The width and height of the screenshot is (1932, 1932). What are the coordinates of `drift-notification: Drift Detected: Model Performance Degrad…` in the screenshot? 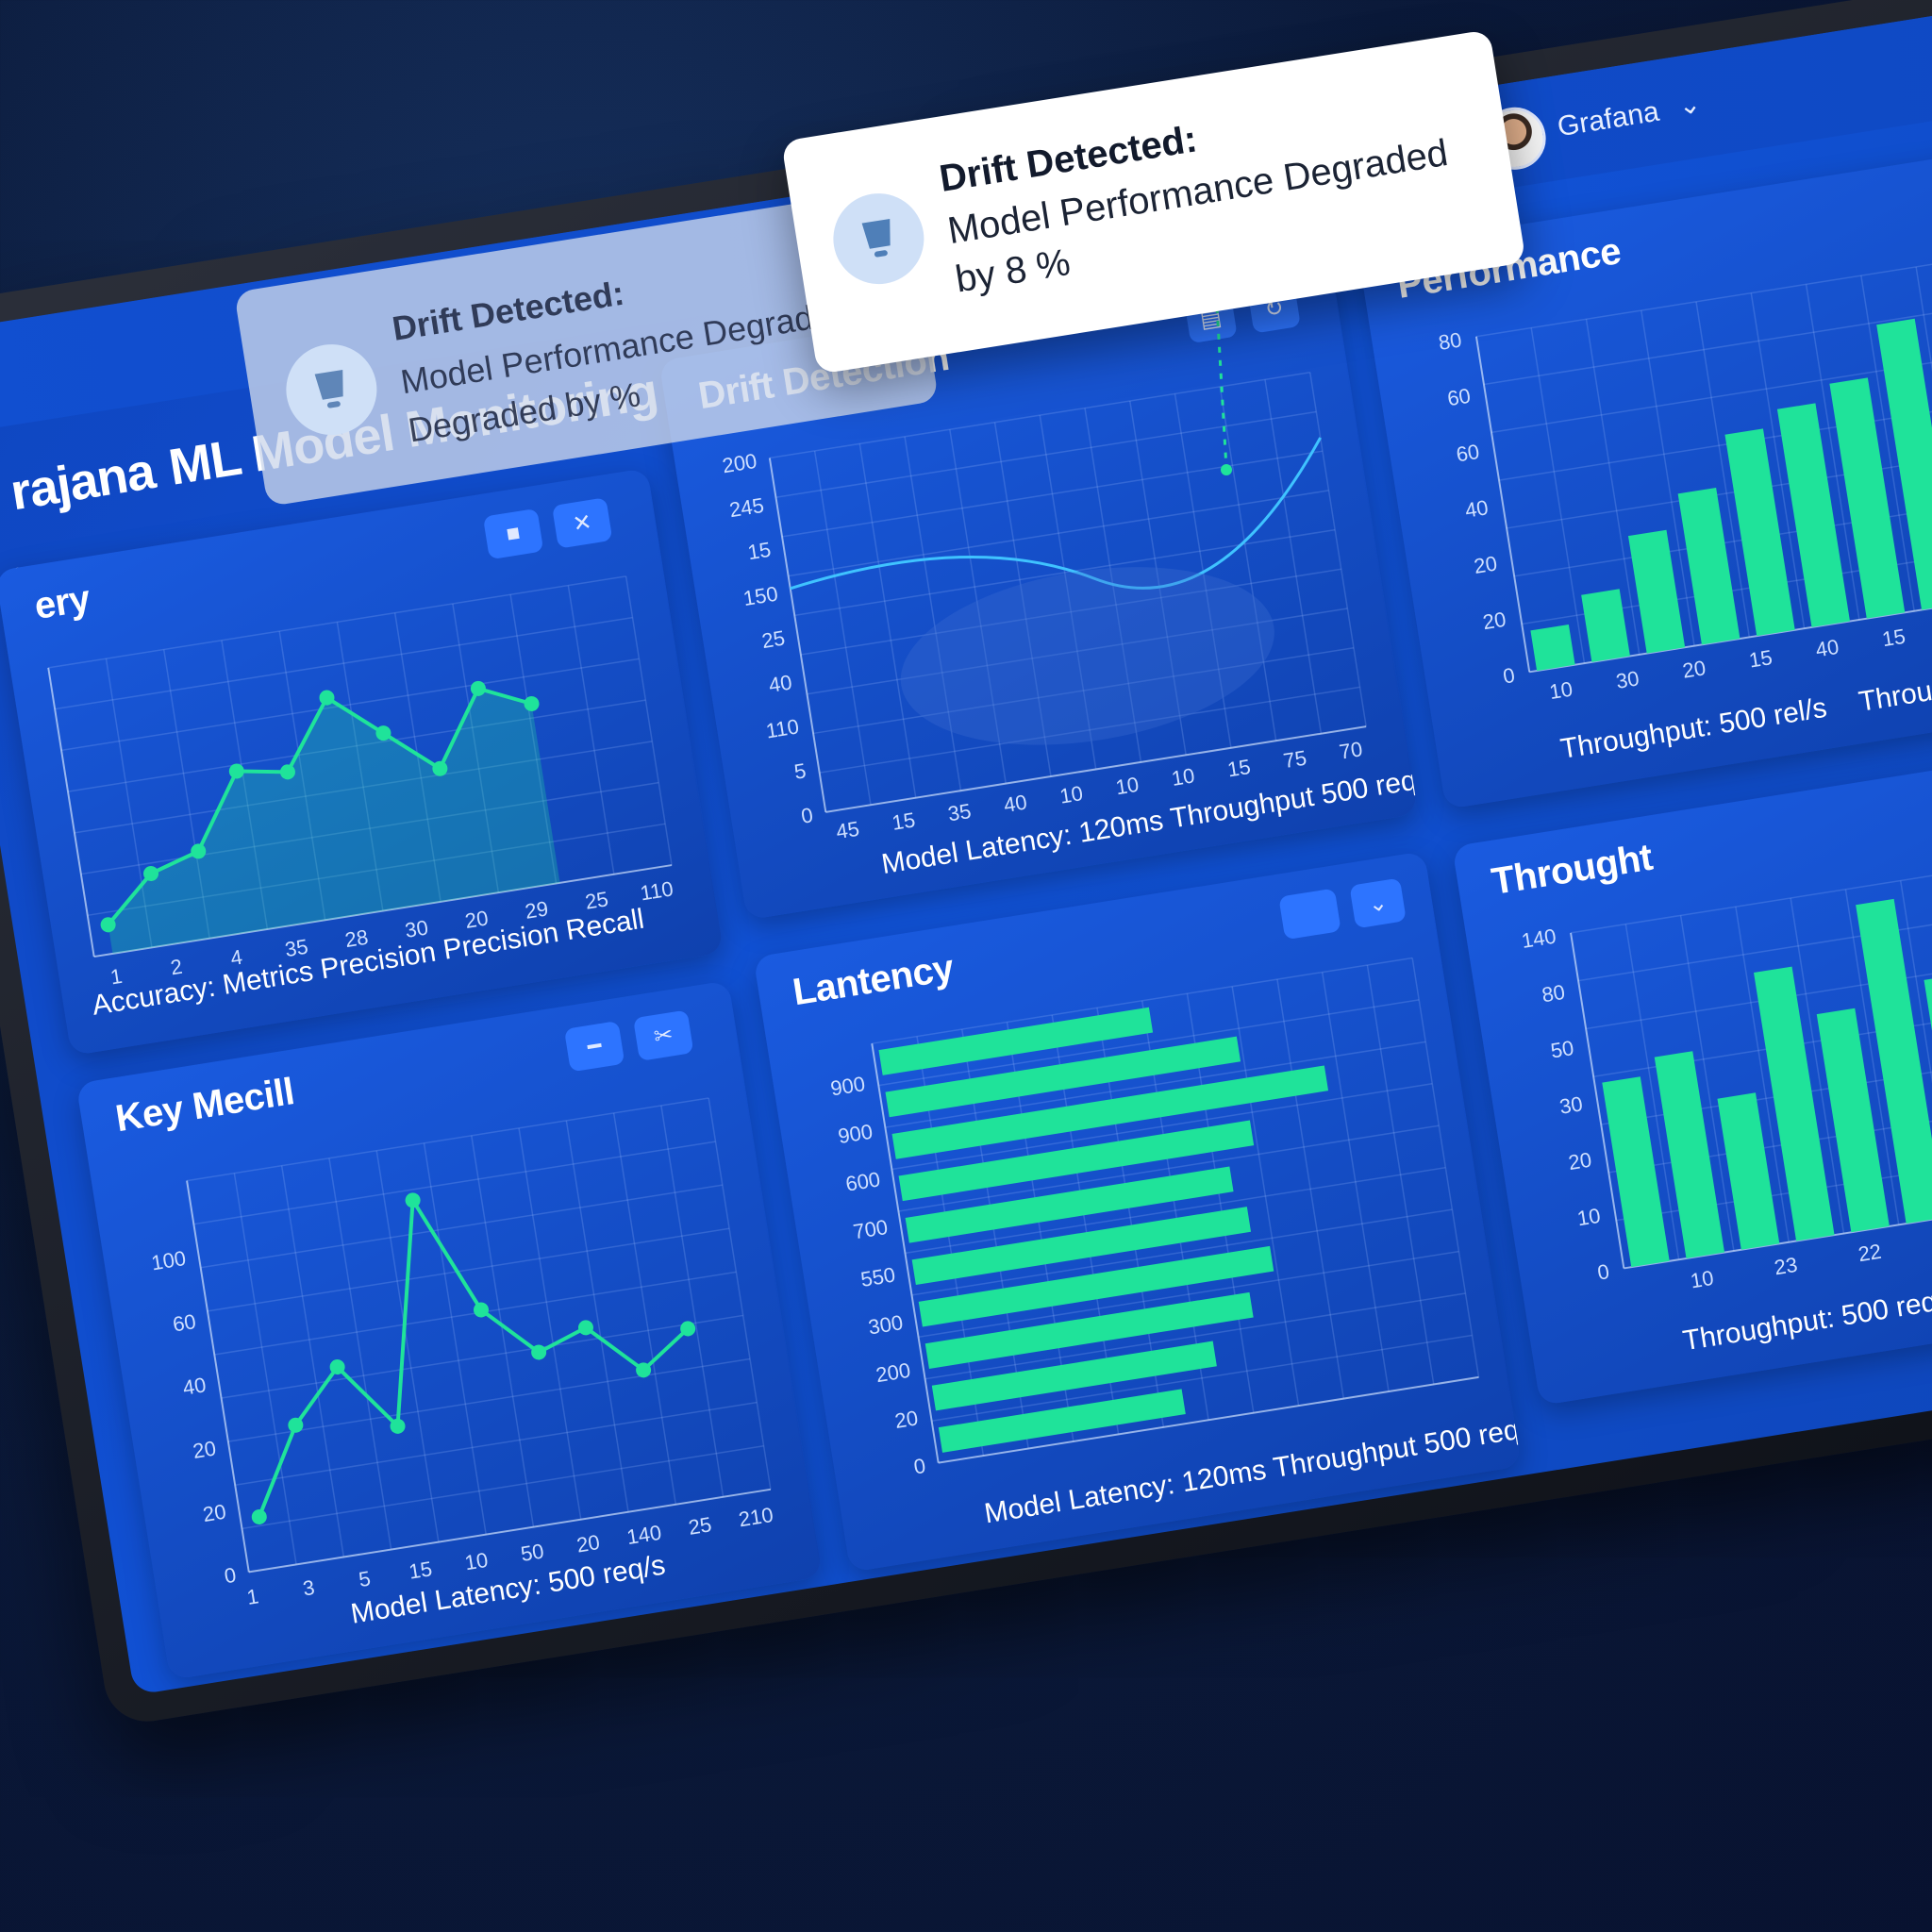 It's located at (1153, 202).